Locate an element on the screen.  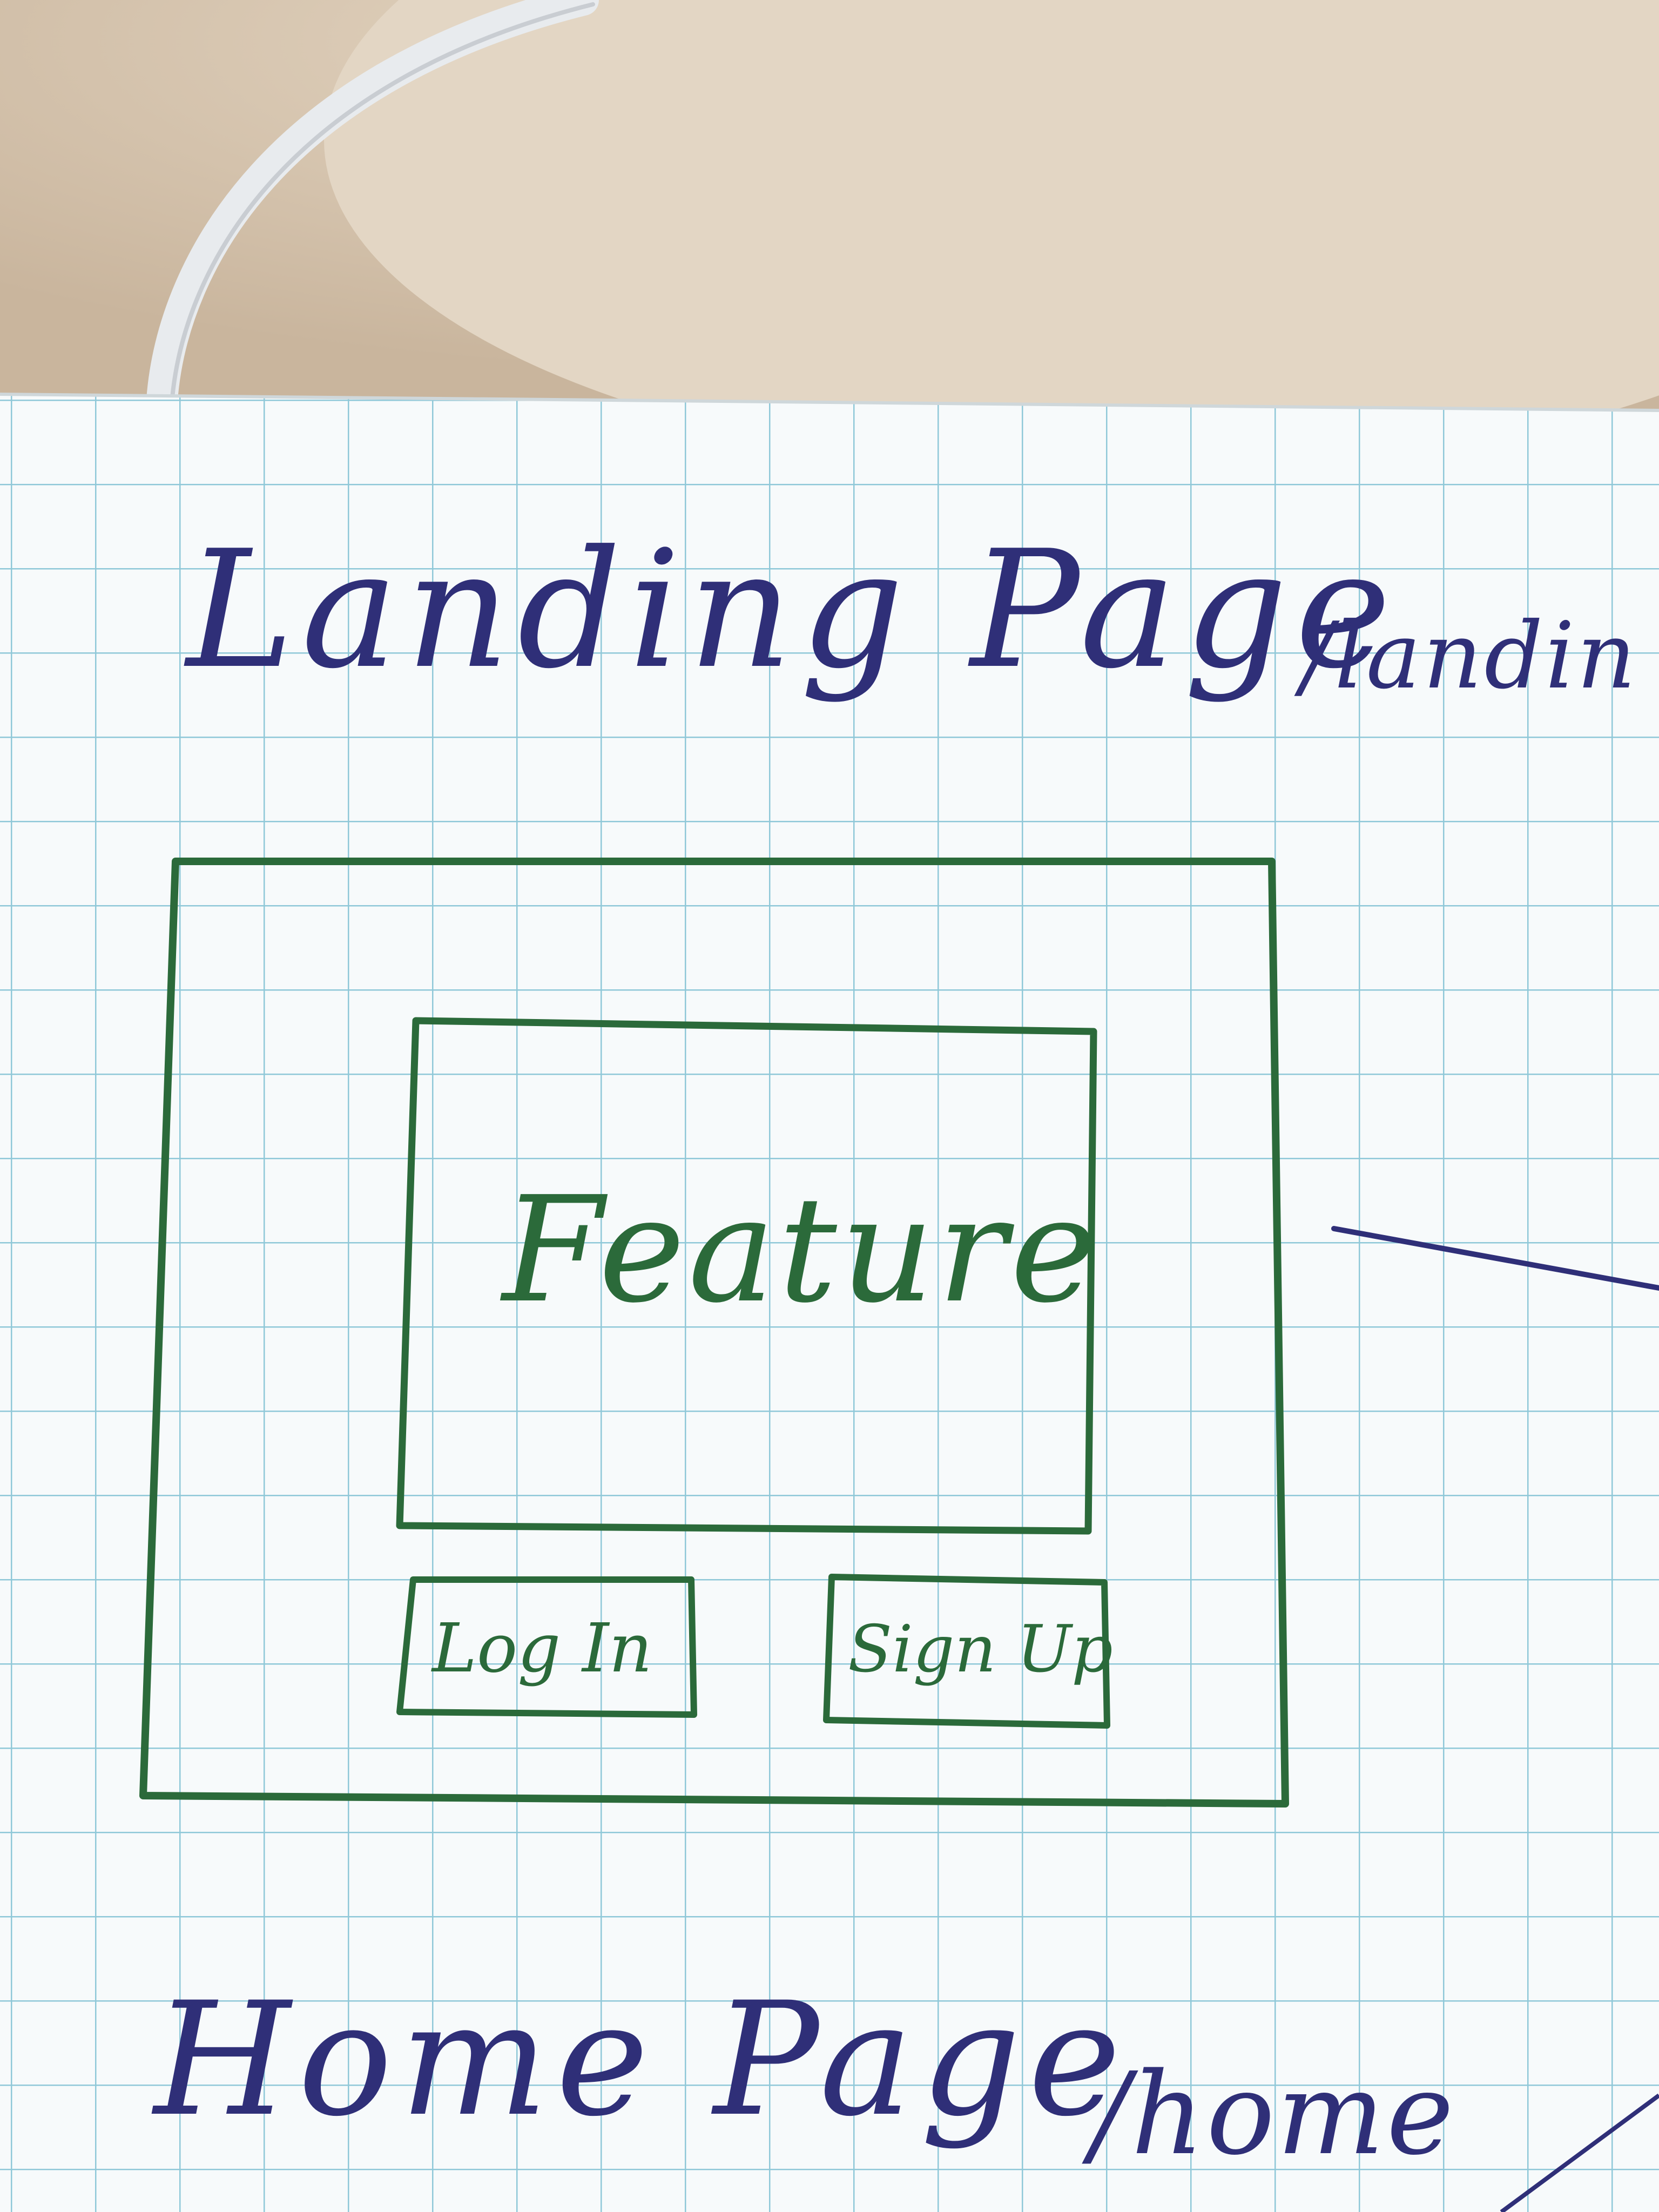
home-page-title: Home Page is located at coordinates (641, 2060).